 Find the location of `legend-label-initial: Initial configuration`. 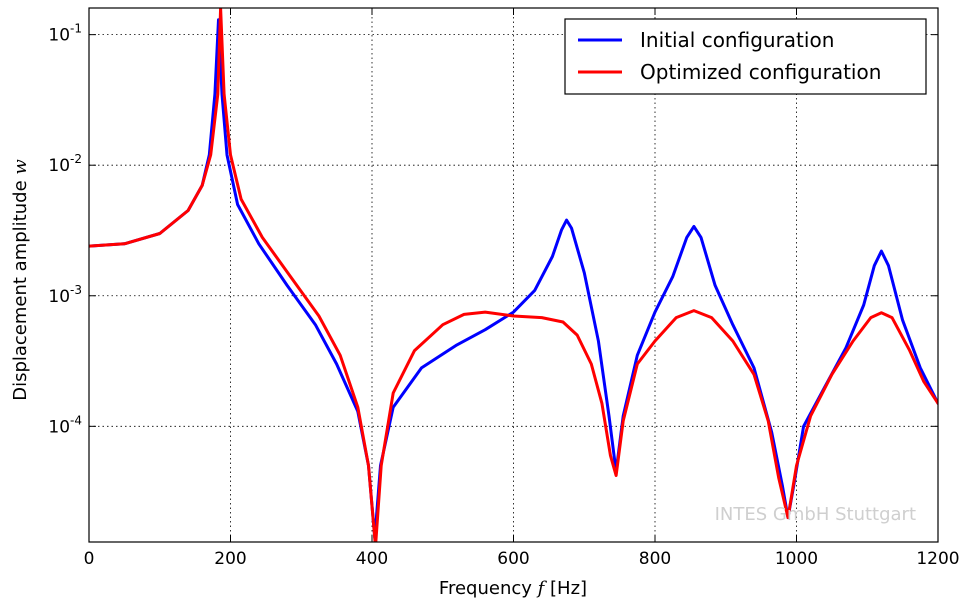

legend-label-initial: Initial configuration is located at coordinates (737, 40).